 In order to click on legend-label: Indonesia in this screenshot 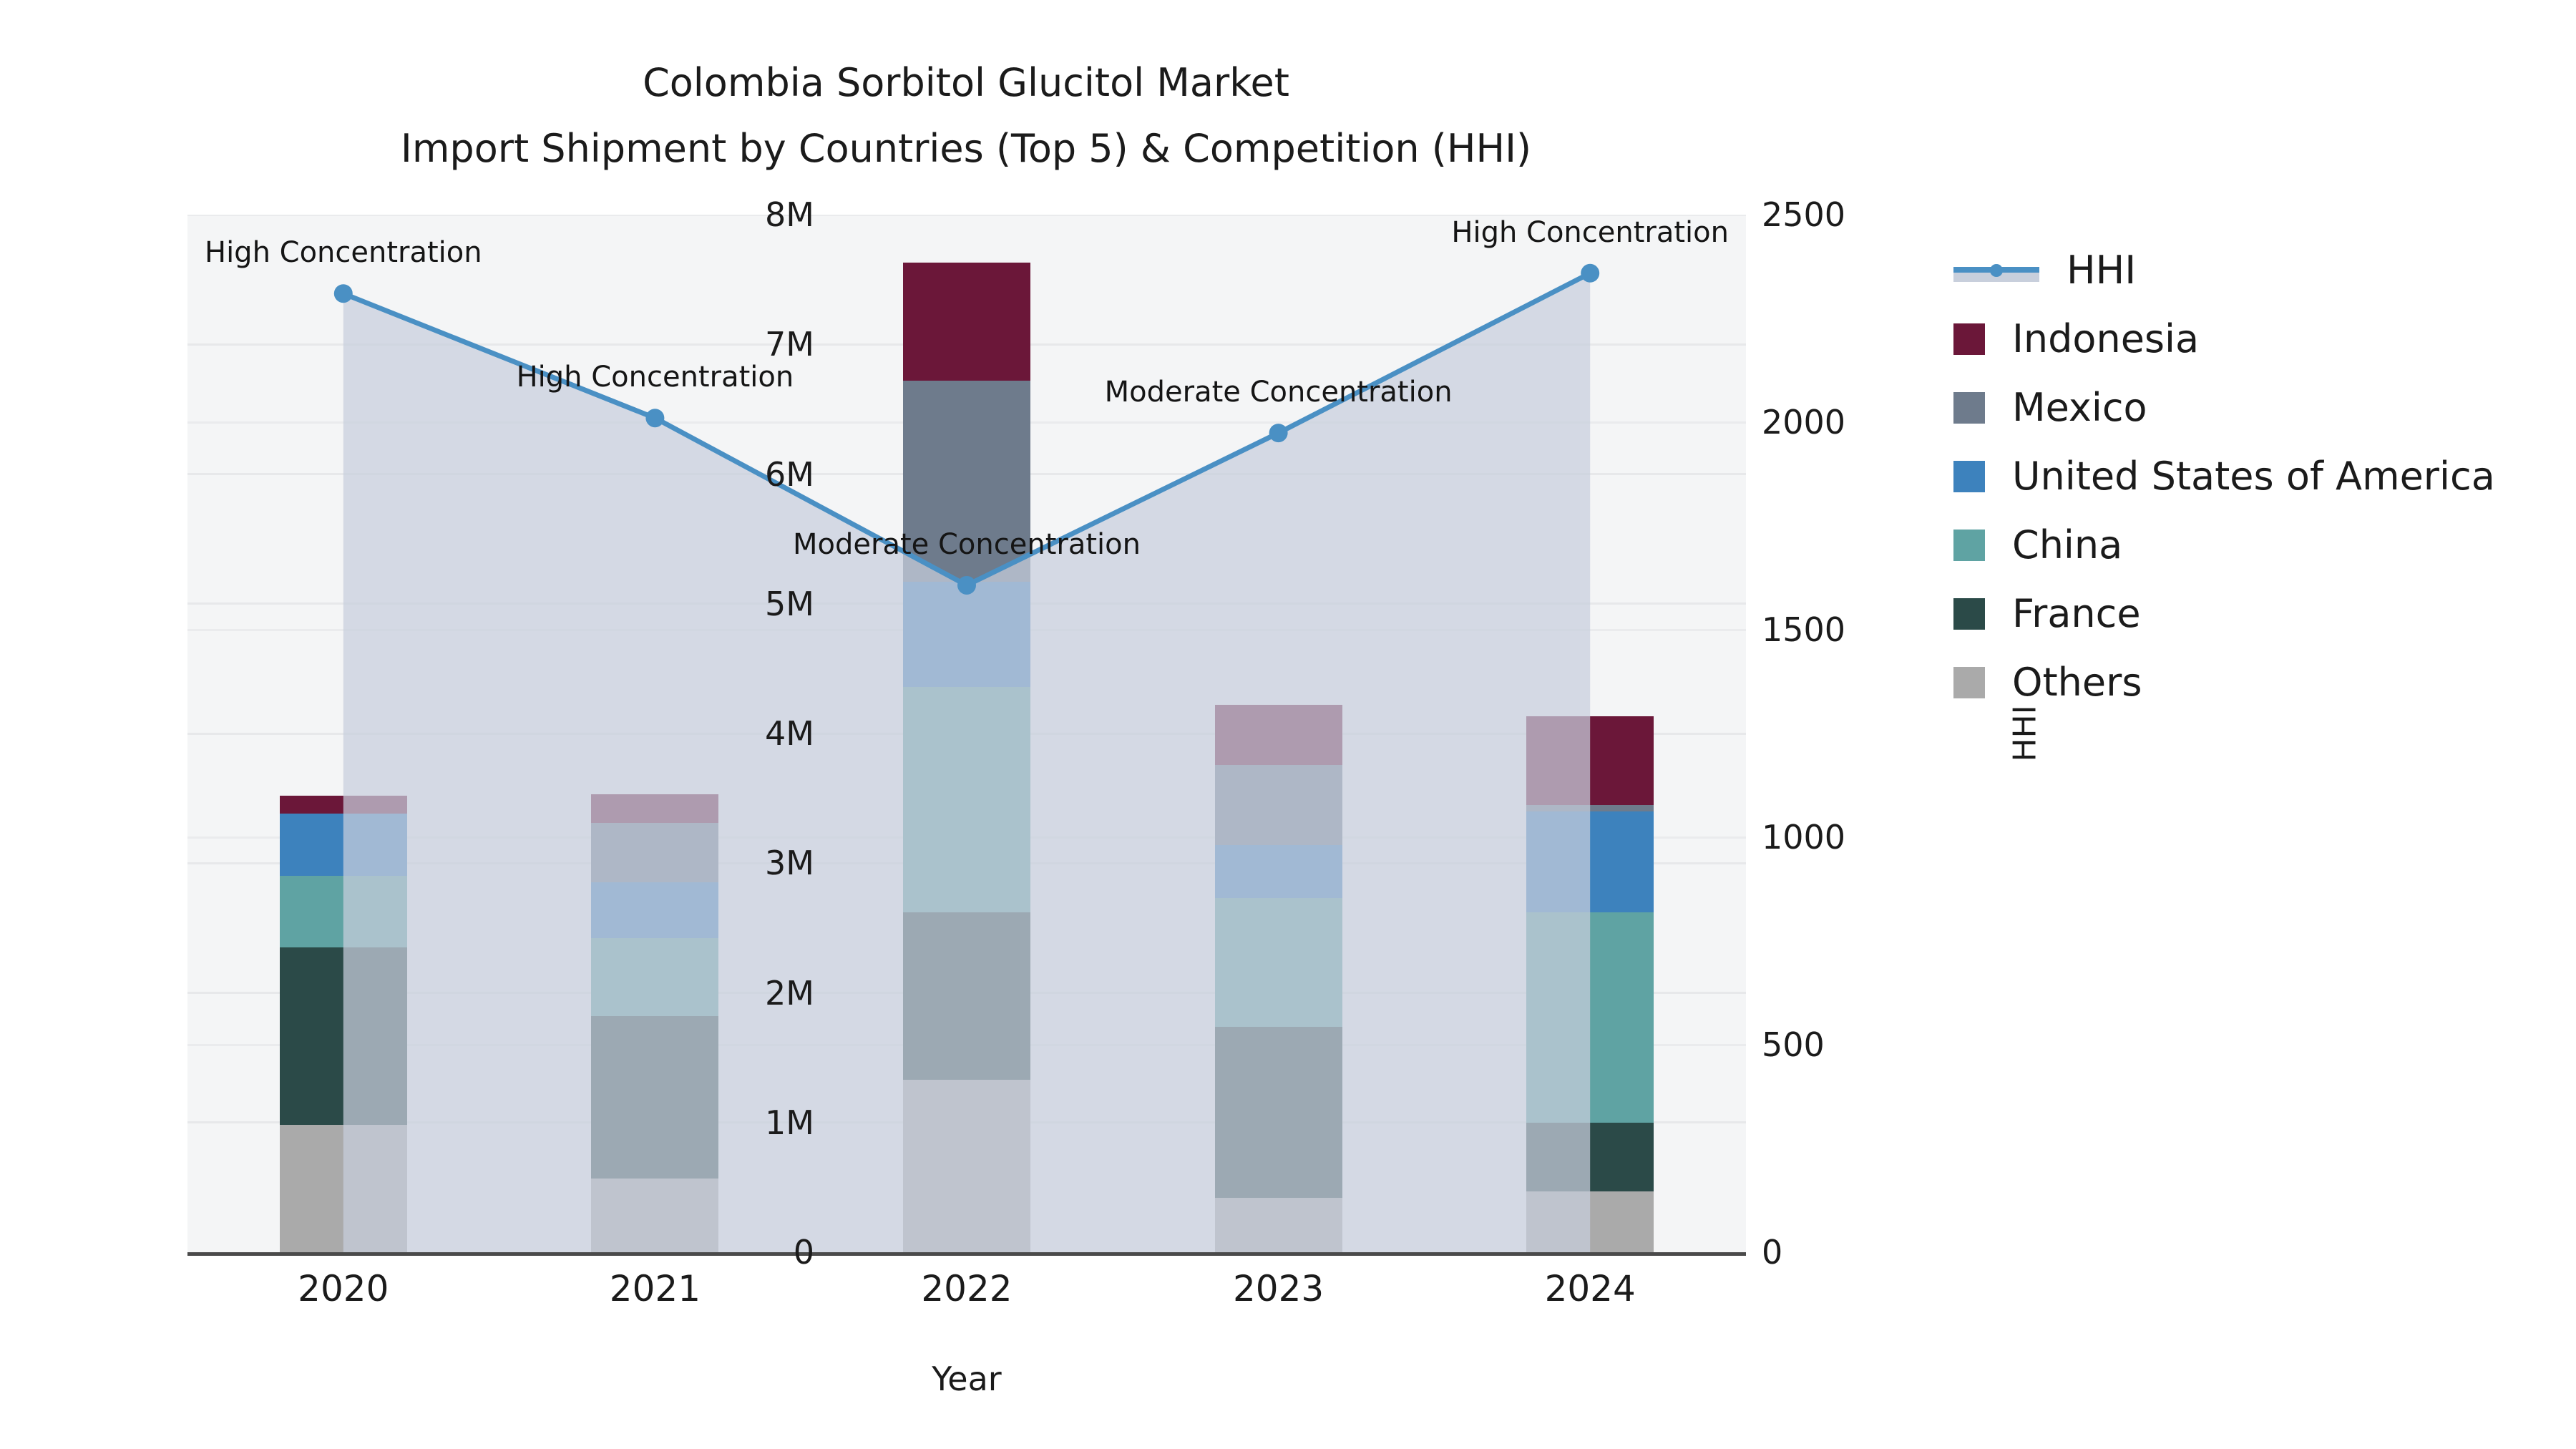, I will do `click(2106, 338)`.